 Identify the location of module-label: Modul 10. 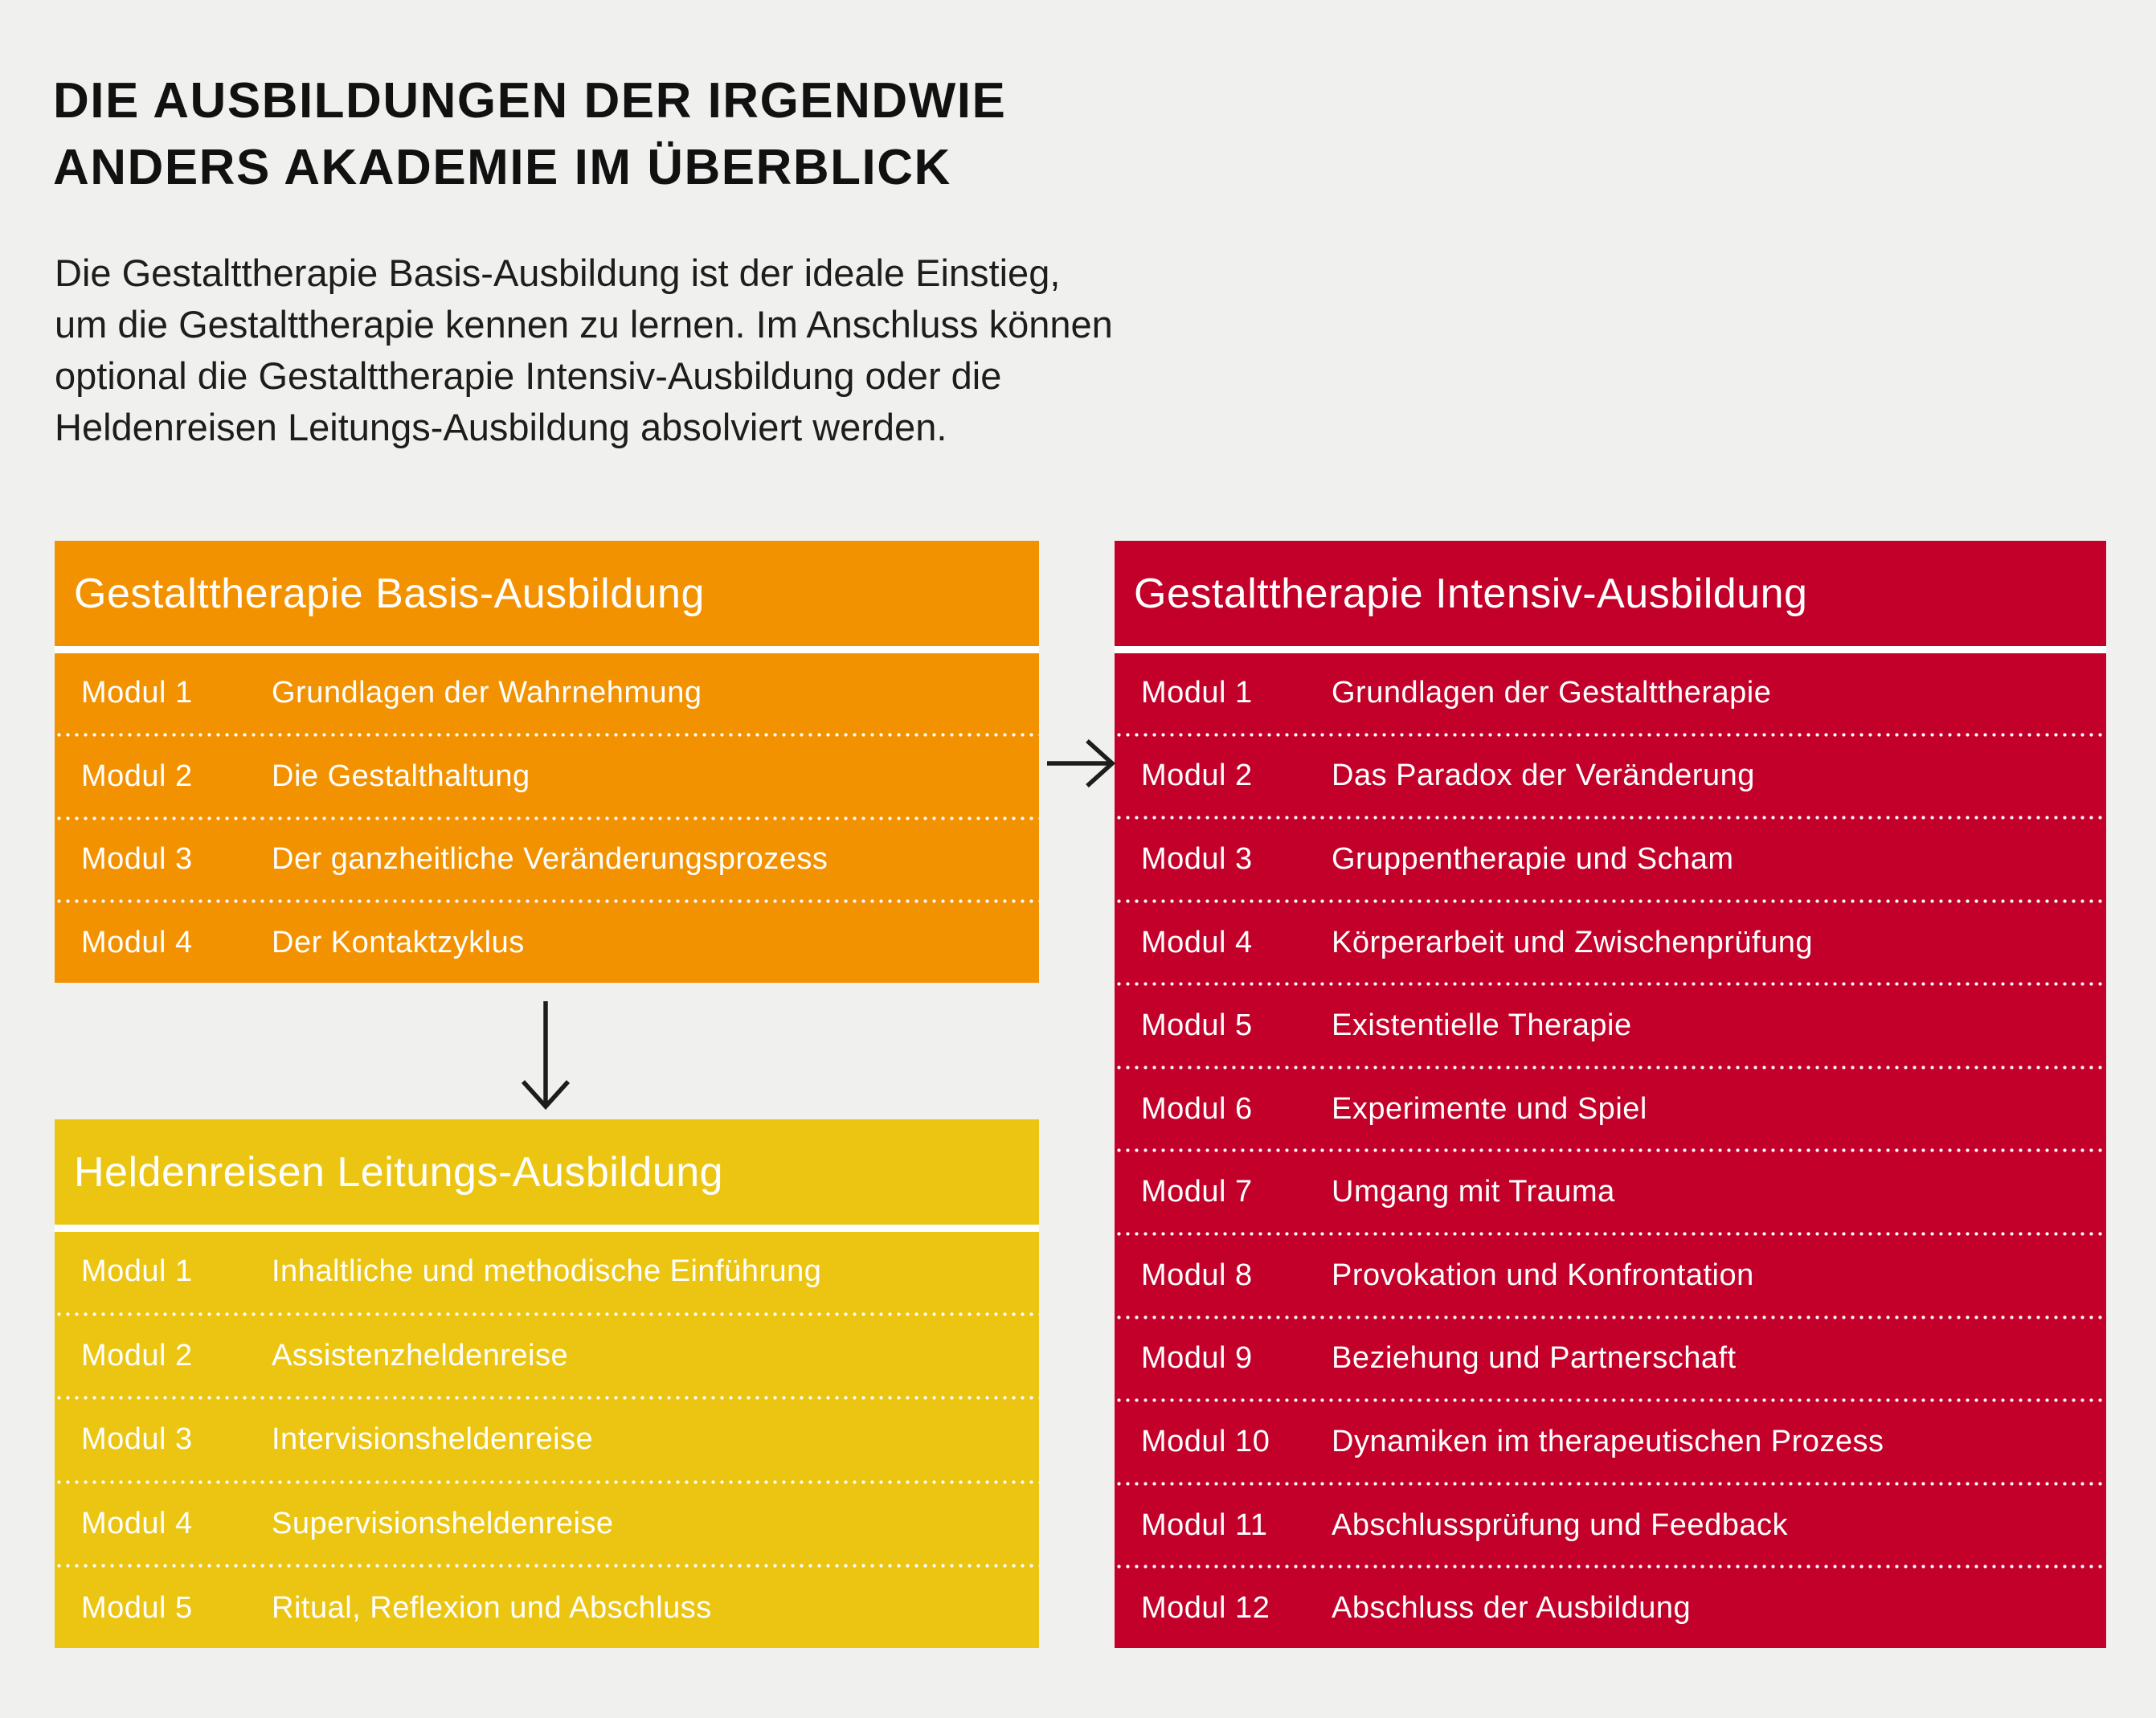
(1205, 1441).